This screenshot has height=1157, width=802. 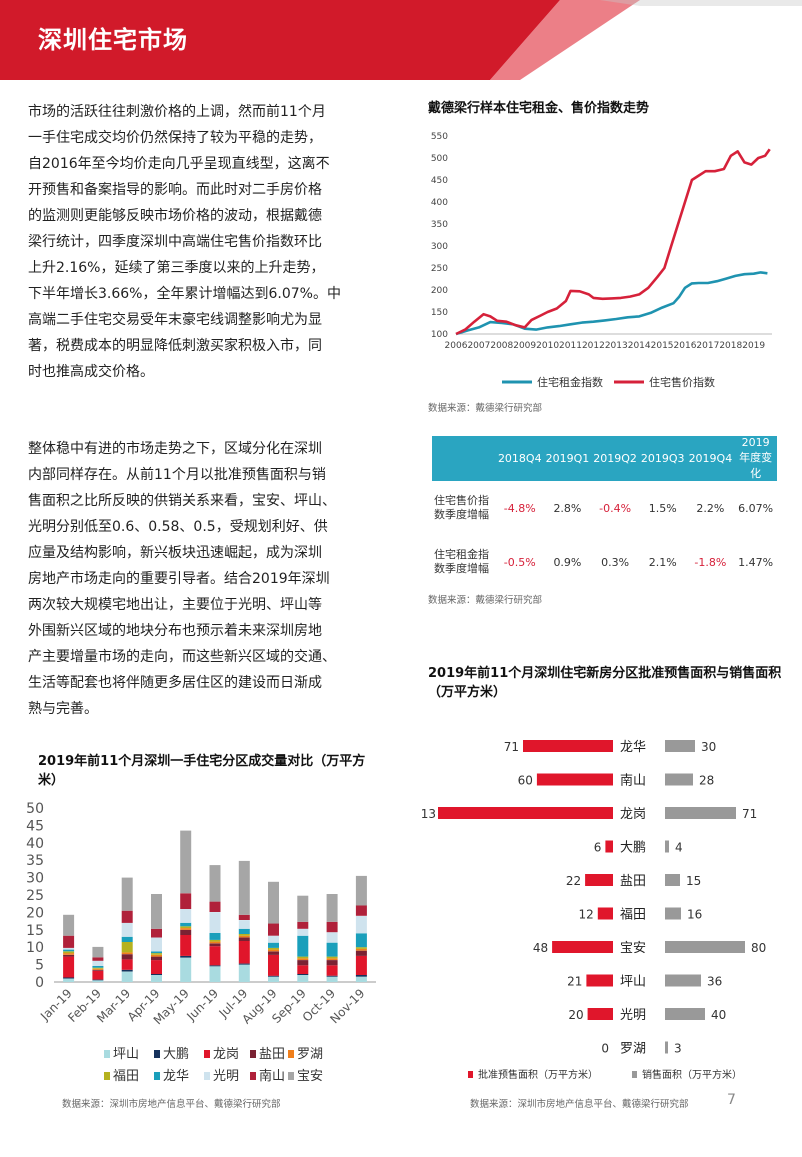 What do you see at coordinates (126, 1076) in the screenshot?
I see `legend-label: 福田` at bounding box center [126, 1076].